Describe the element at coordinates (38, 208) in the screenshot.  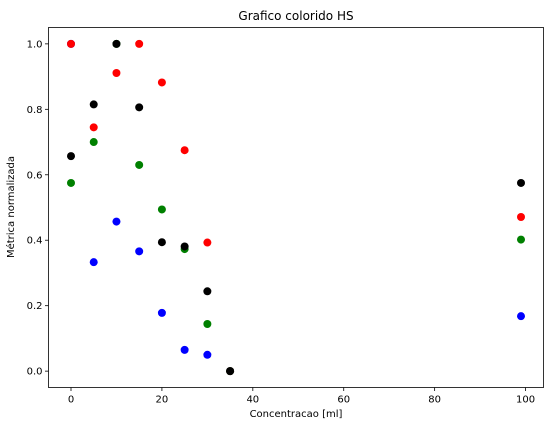
I see `y-axis-ticks: 0.0 0.2 0.4 0.6 0.8 1.0` at that location.